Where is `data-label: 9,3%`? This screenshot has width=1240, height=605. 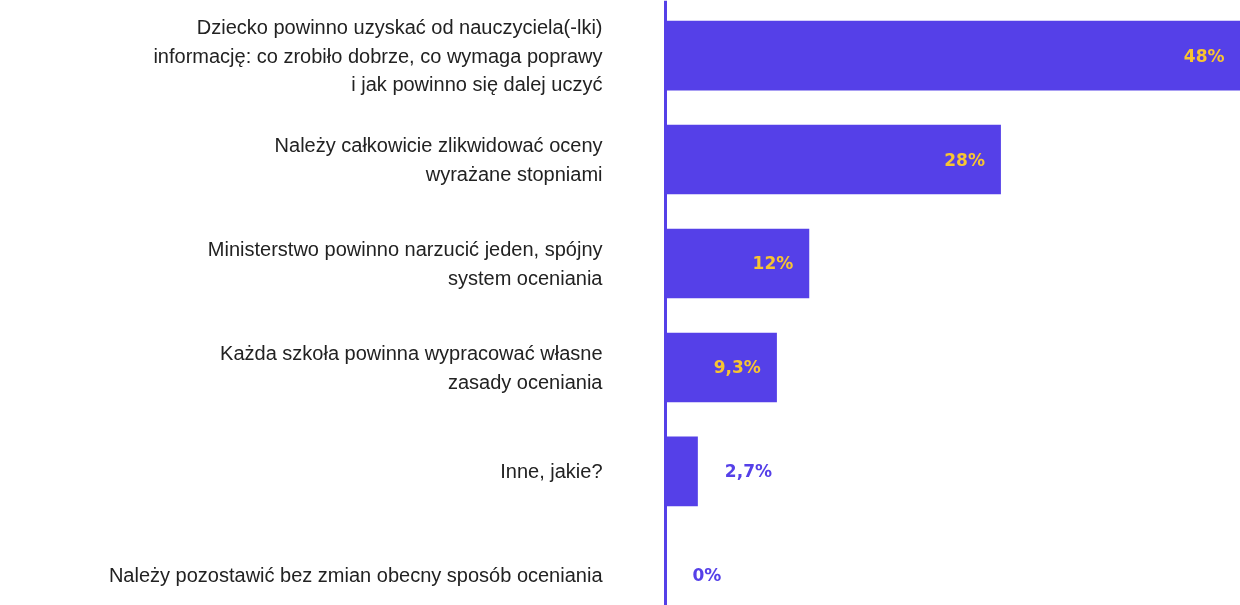
data-label: 9,3% is located at coordinates (737, 367).